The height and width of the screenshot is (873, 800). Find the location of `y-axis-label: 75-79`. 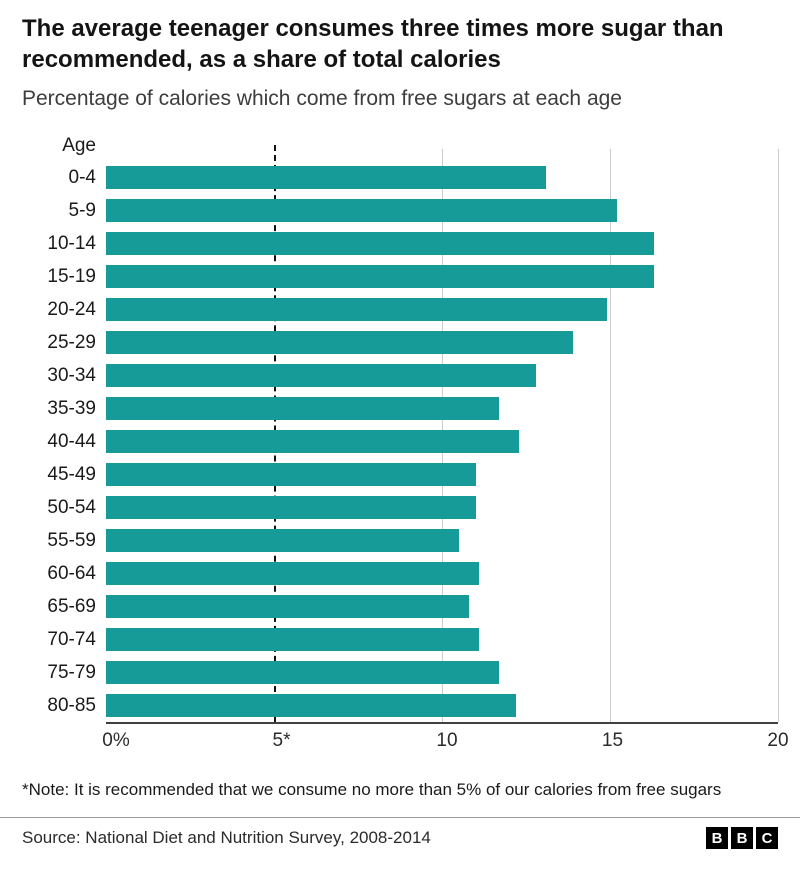

y-axis-label: 75-79 is located at coordinates (71, 672).